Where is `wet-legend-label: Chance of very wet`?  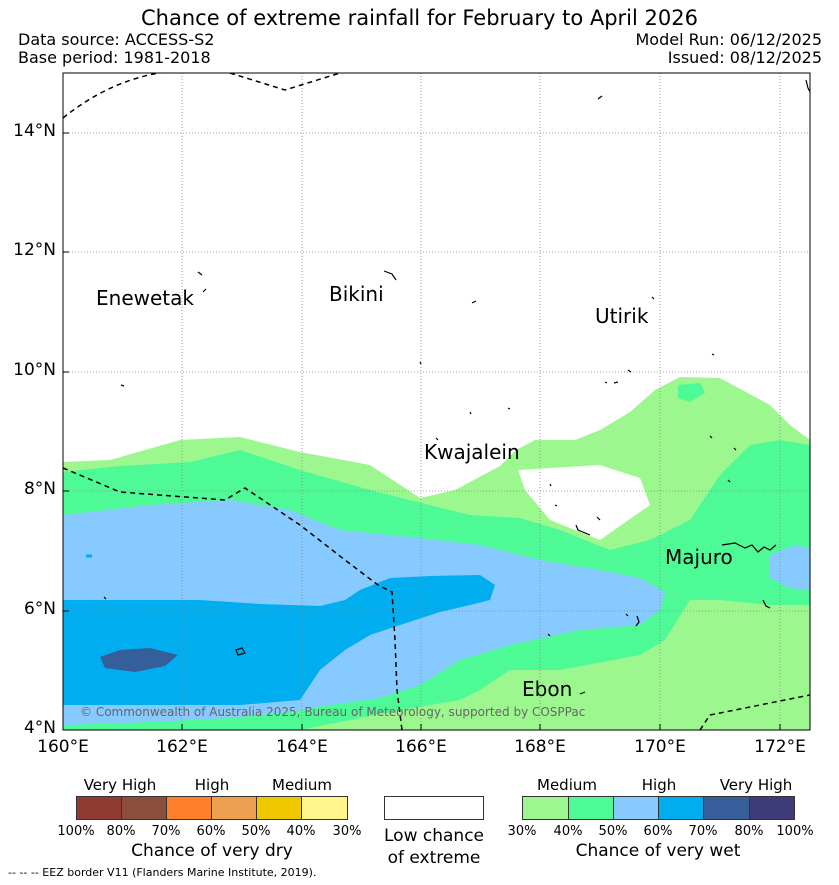 wet-legend-label: Chance of very wet is located at coordinates (658, 851).